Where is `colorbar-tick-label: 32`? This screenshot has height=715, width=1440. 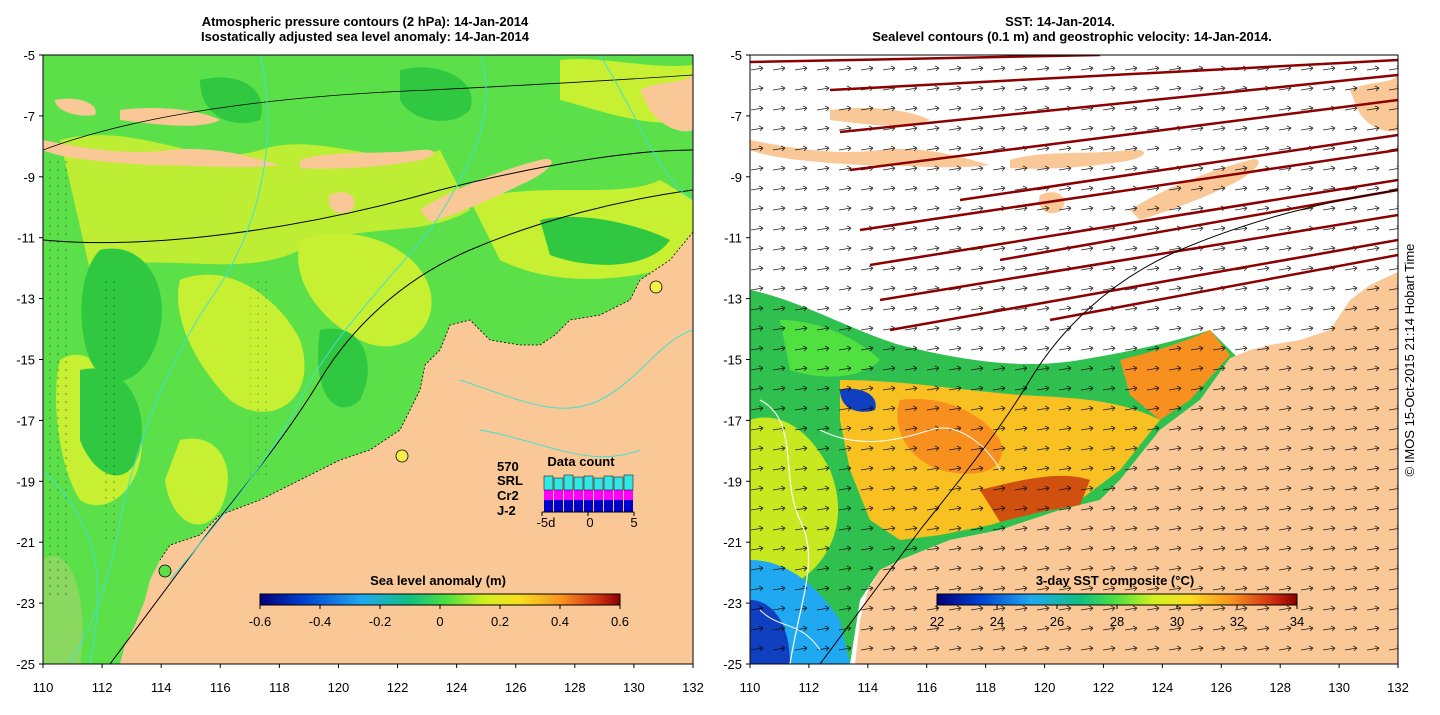
colorbar-tick-label: 32 is located at coordinates (1237, 621).